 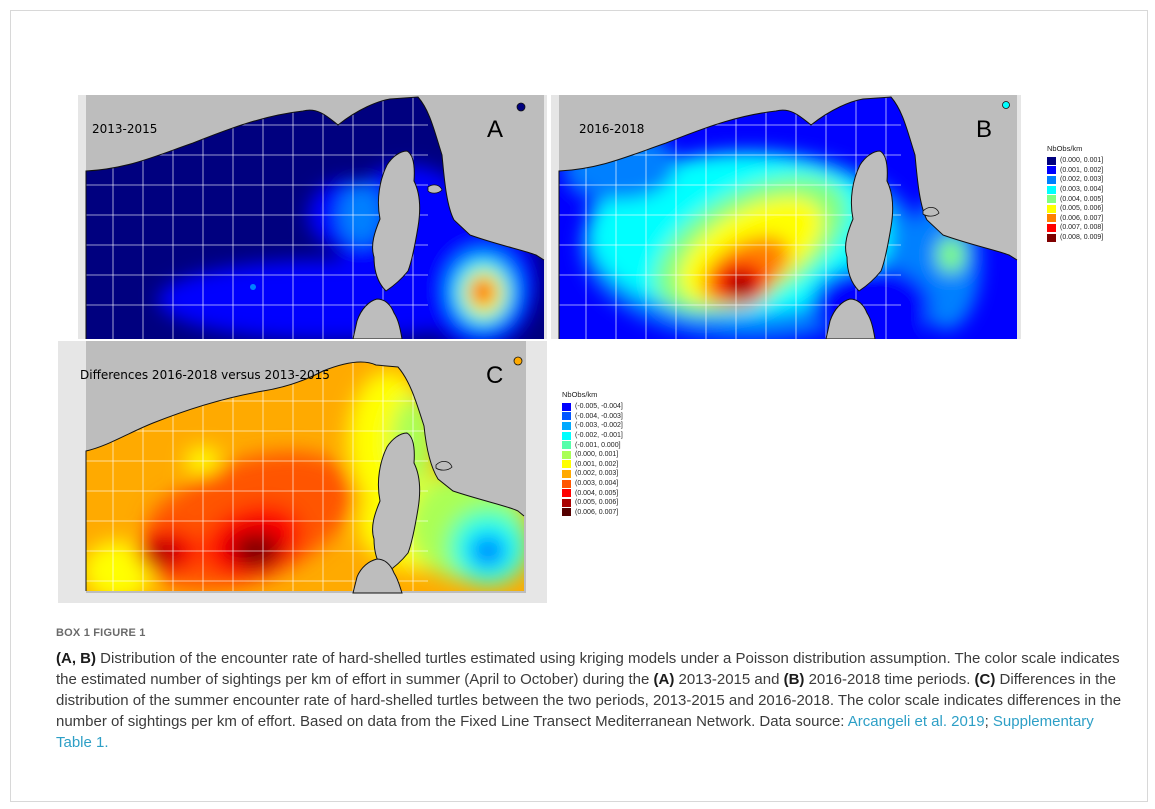 I want to click on legend-diff-entry: (0.005, 0.006], so click(x=592, y=503).